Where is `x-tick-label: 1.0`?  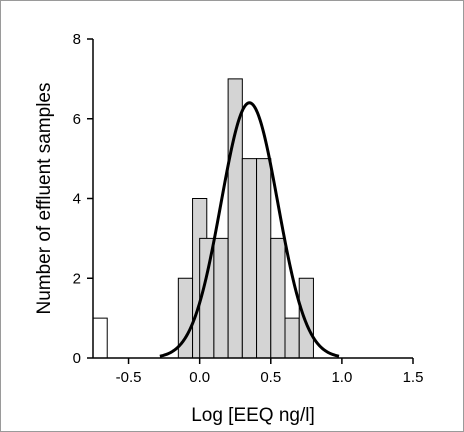 x-tick-label: 1.0 is located at coordinates (341, 377).